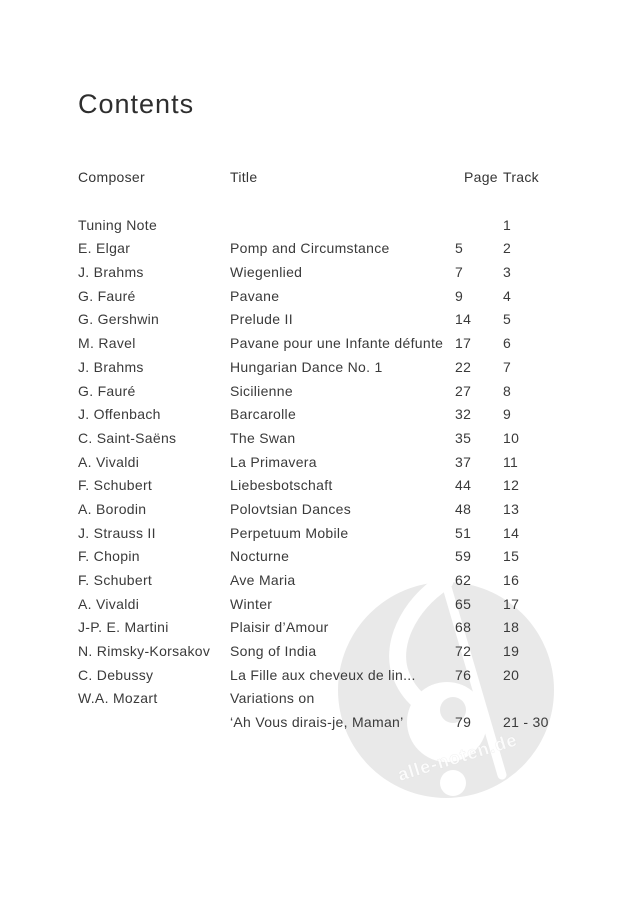 This screenshot has height=905, width=640. I want to click on table-row: C. Saint-Saëns The Swan 35 10, so click(328, 439).